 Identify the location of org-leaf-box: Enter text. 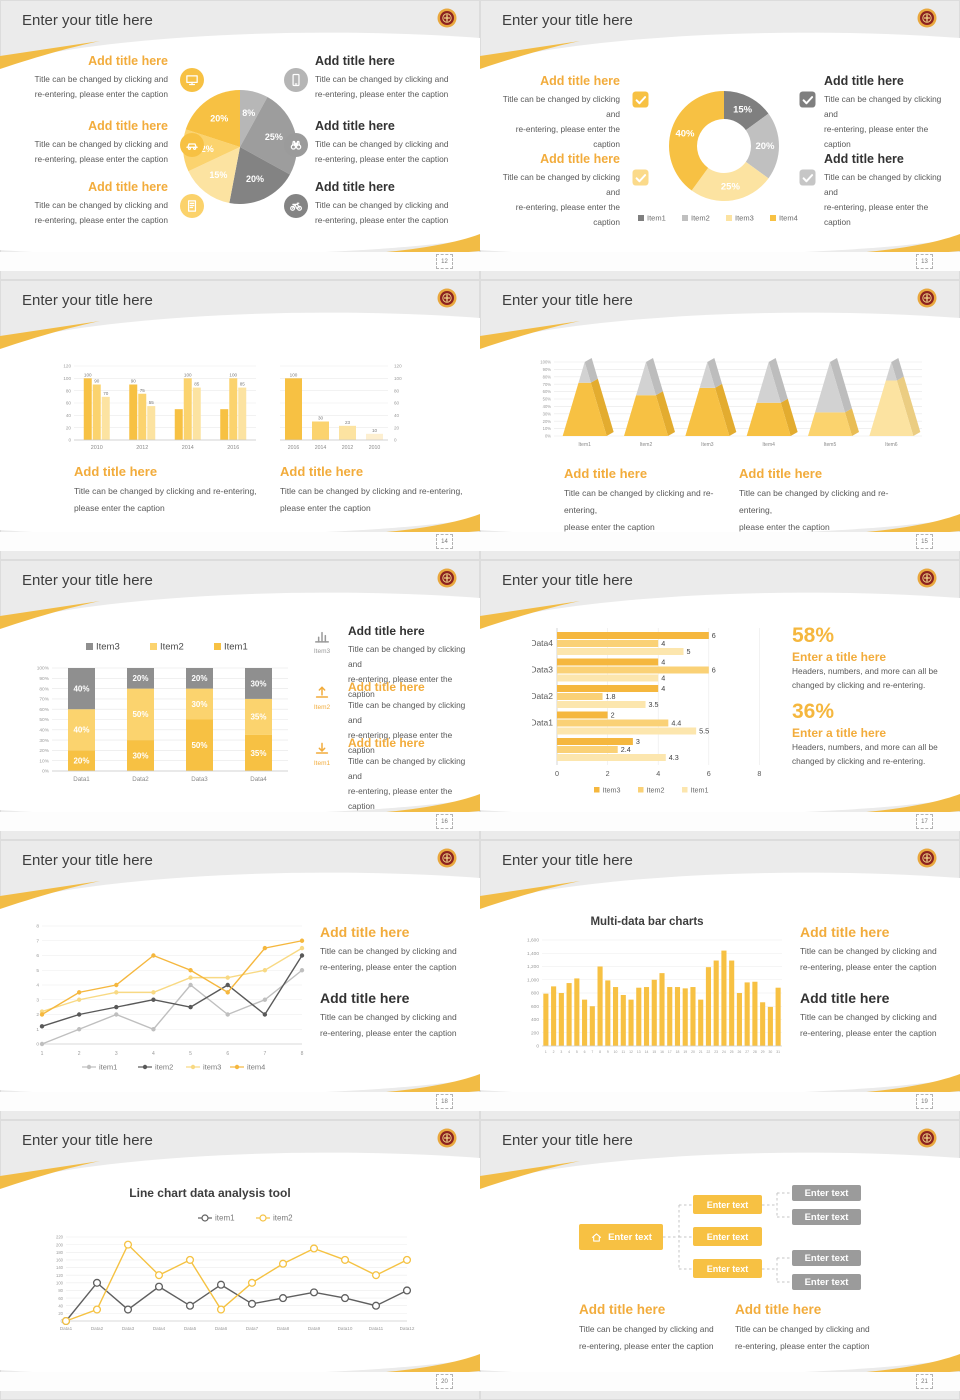
(826, 1282).